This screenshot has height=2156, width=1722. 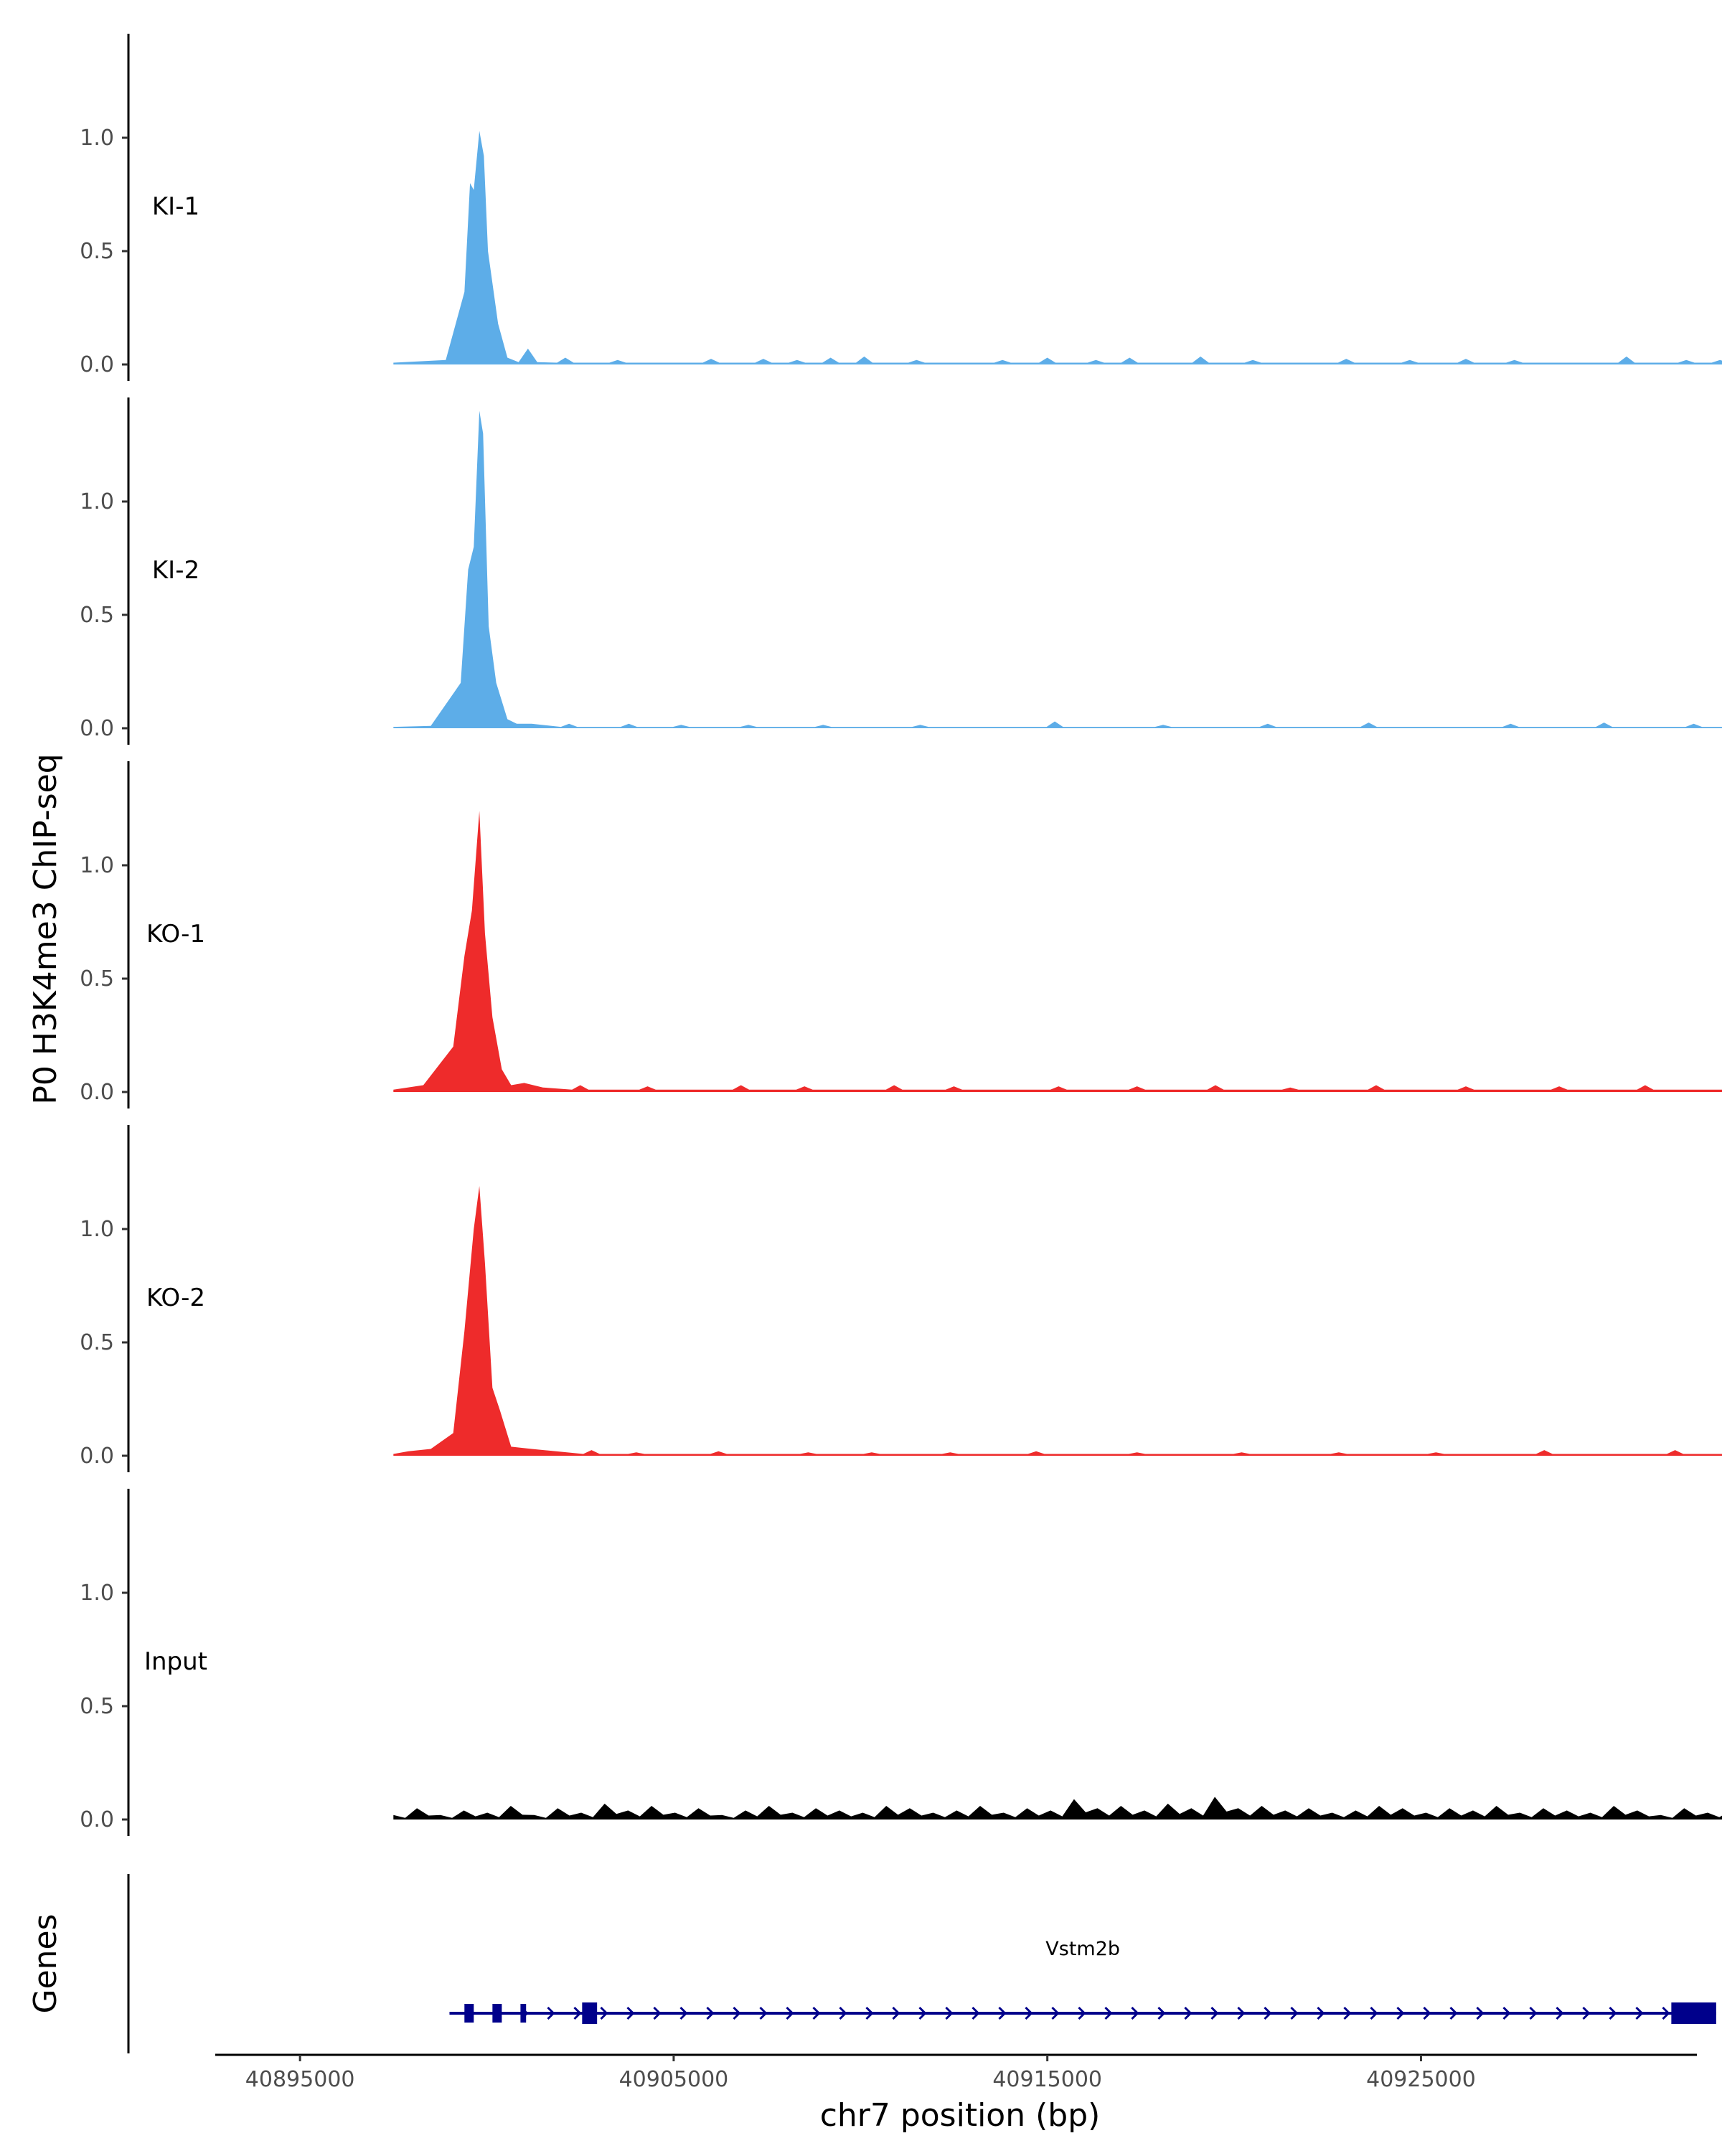 I want to click on x-tick-label: 40895000, so click(x=300, y=2079).